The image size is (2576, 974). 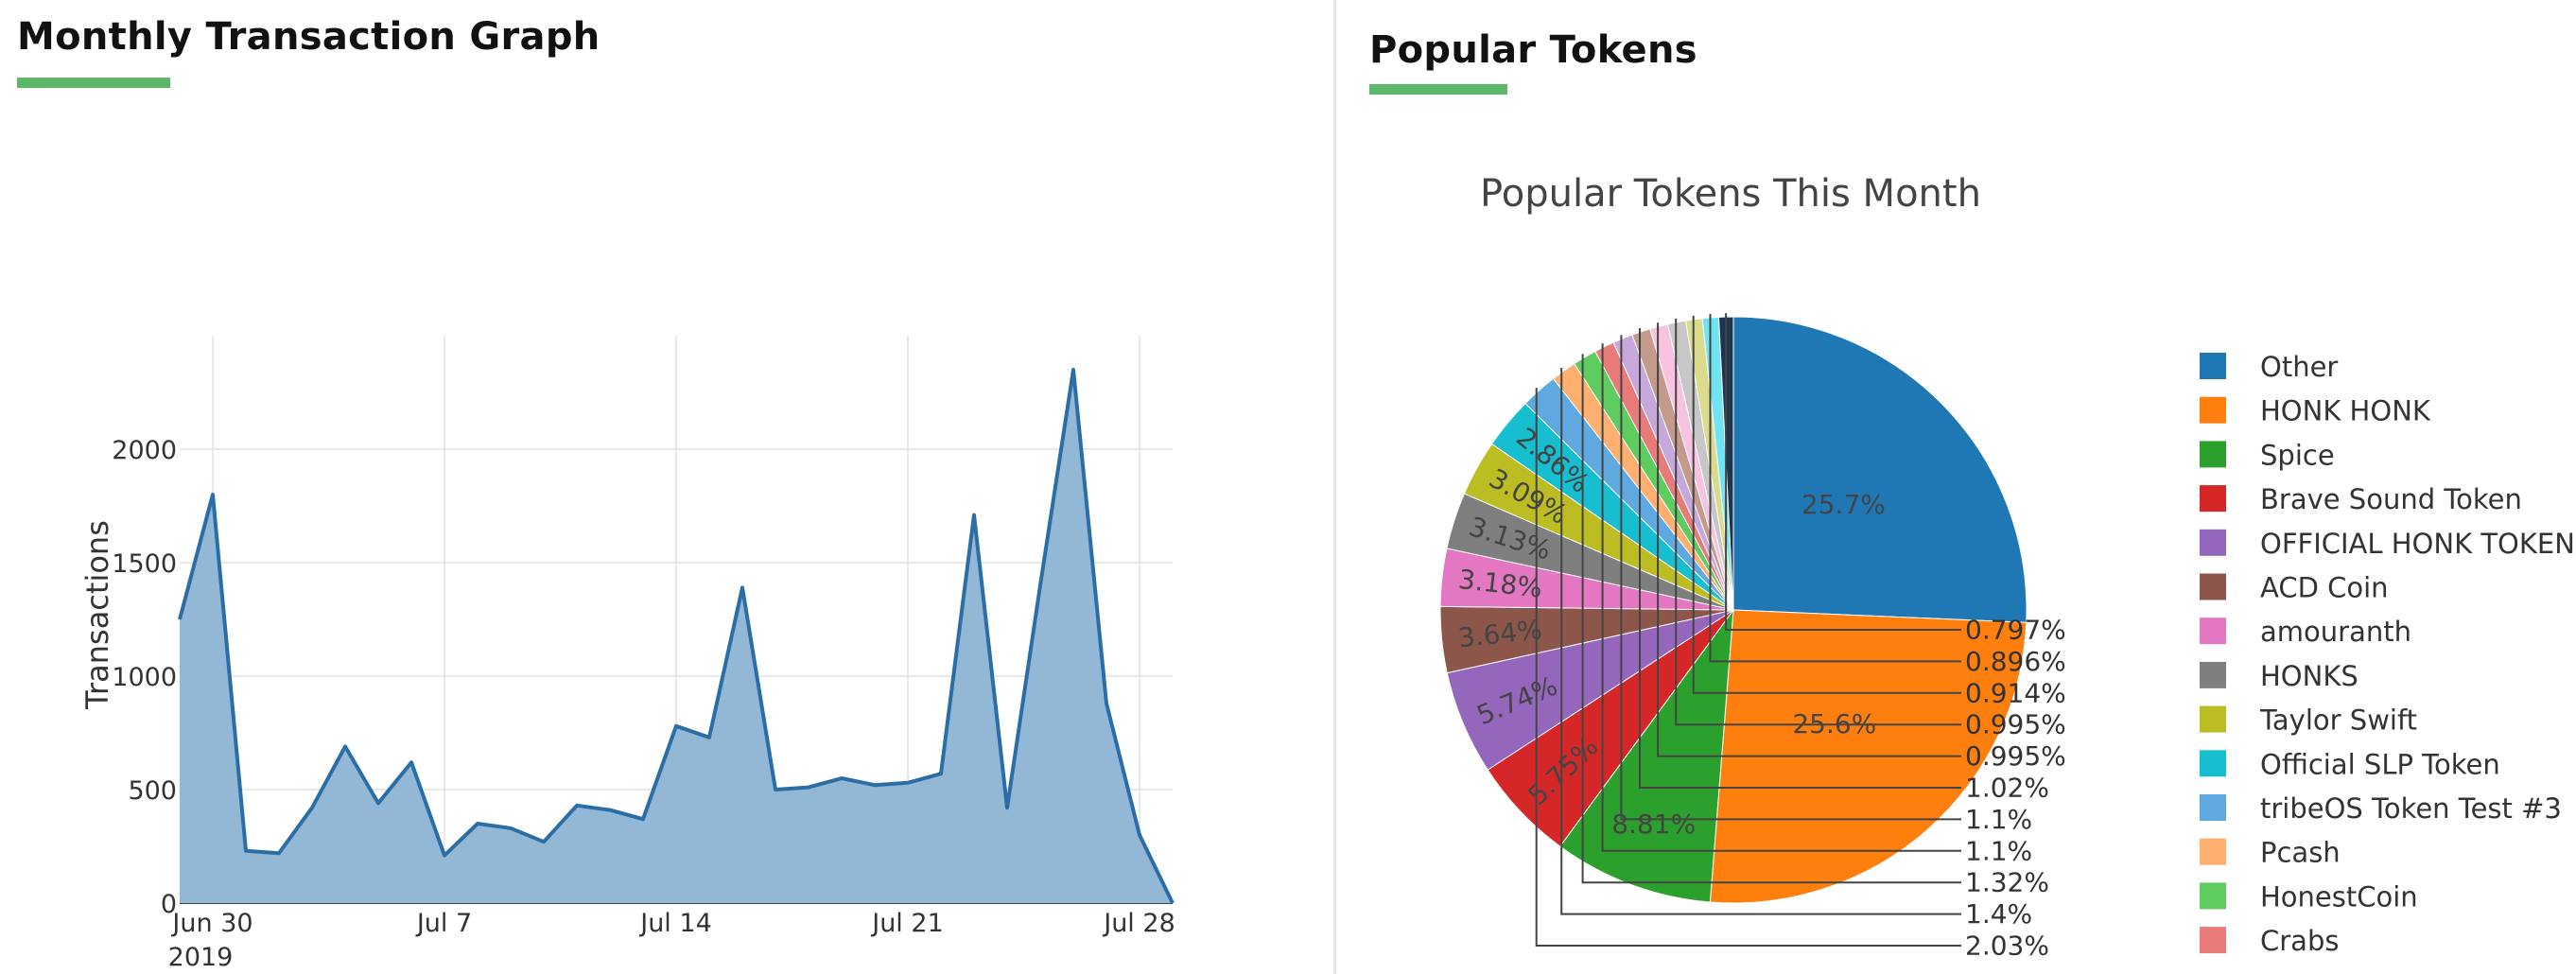 I want to click on legend-item: amouranth, so click(x=2305, y=632).